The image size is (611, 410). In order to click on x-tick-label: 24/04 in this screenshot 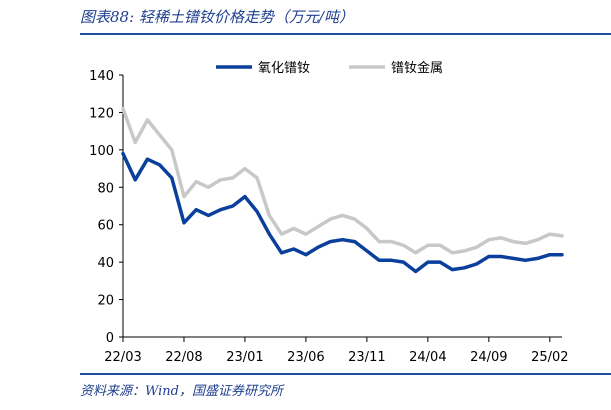, I will do `click(427, 357)`.